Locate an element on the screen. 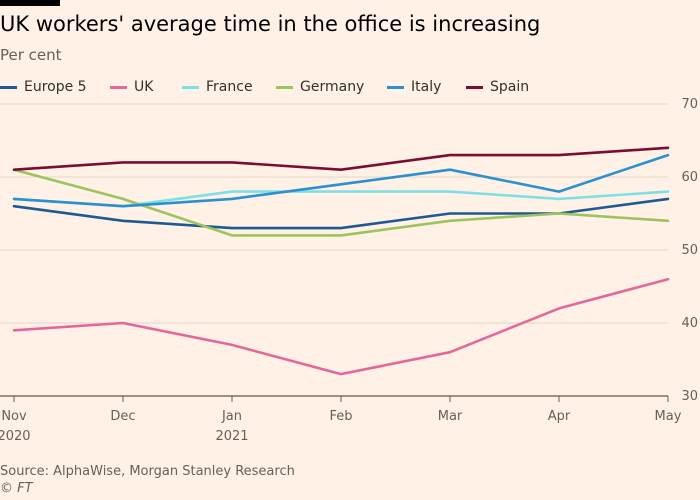  series-line-spain is located at coordinates (341, 158).